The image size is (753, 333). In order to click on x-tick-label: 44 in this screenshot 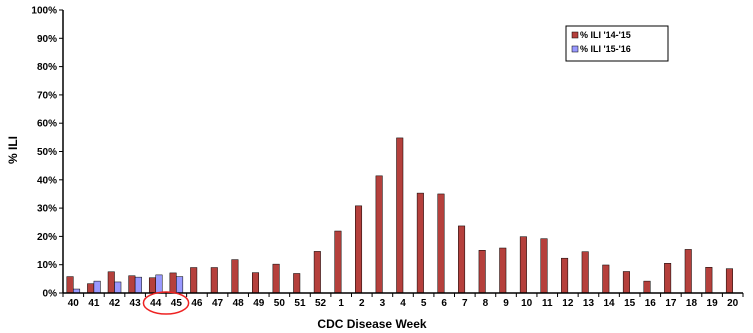, I will do `click(156, 303)`.